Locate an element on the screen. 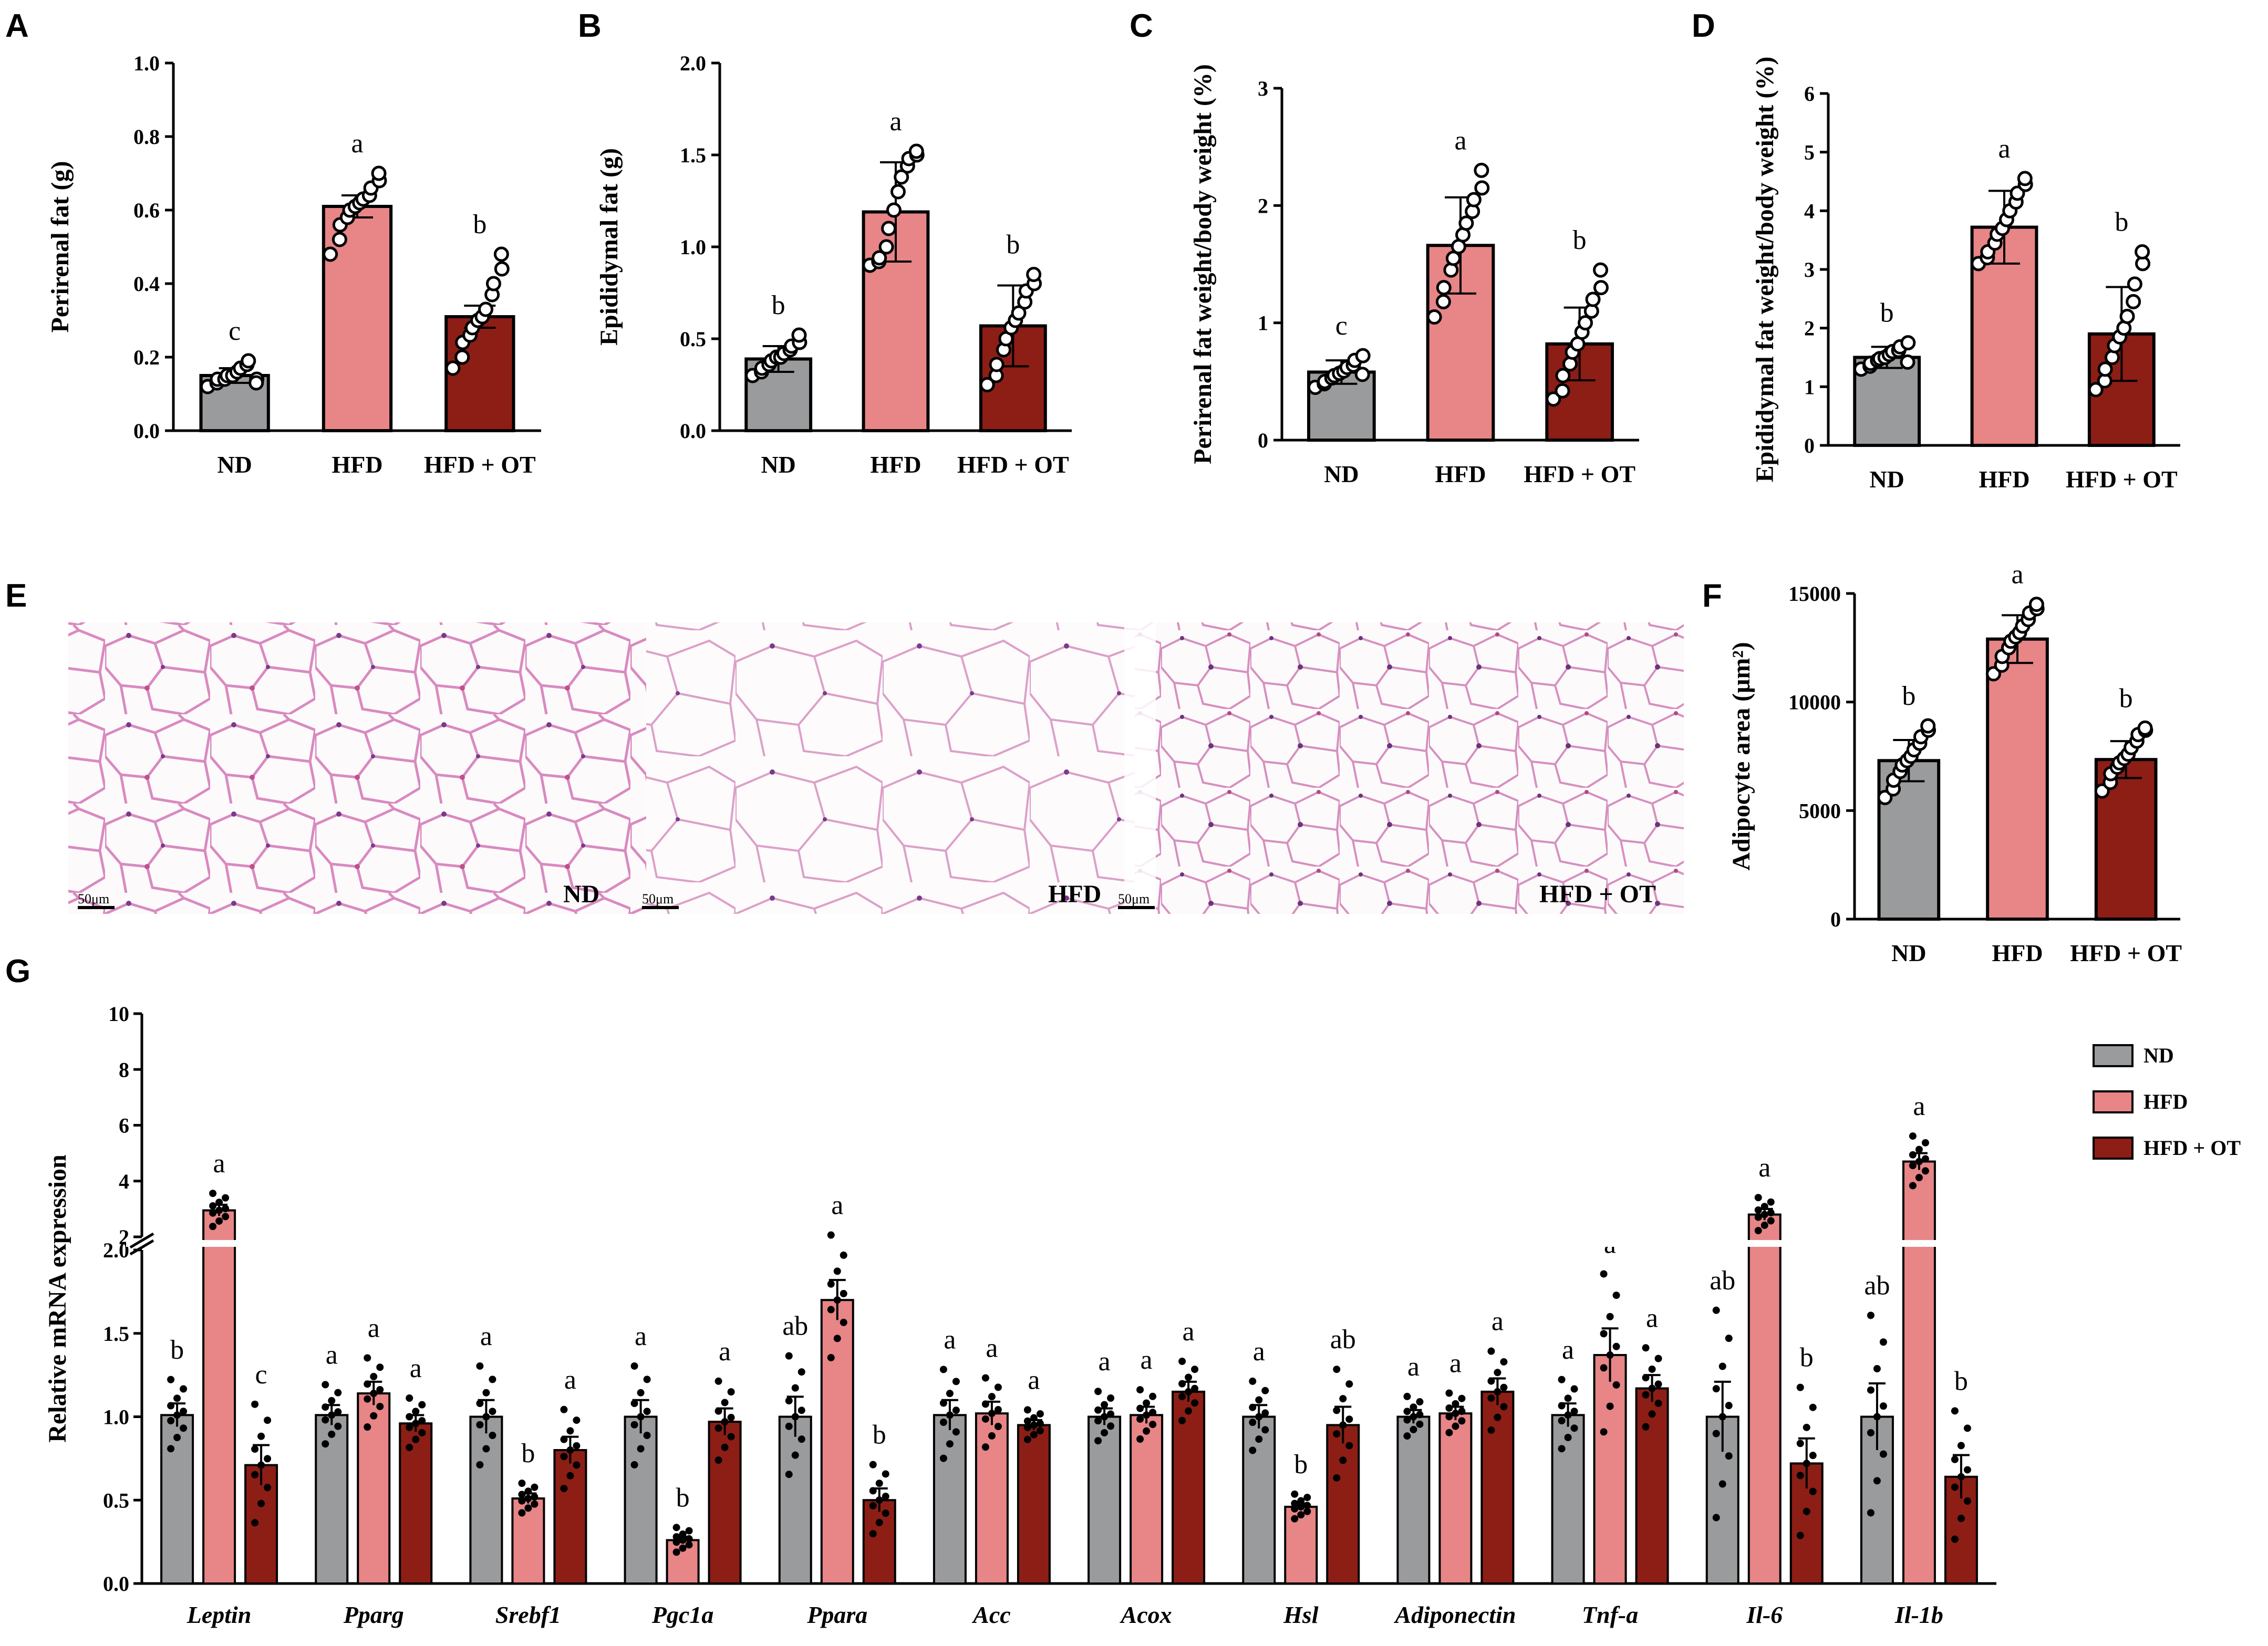  x-tick-label: HFD + OT is located at coordinates (2126, 953).